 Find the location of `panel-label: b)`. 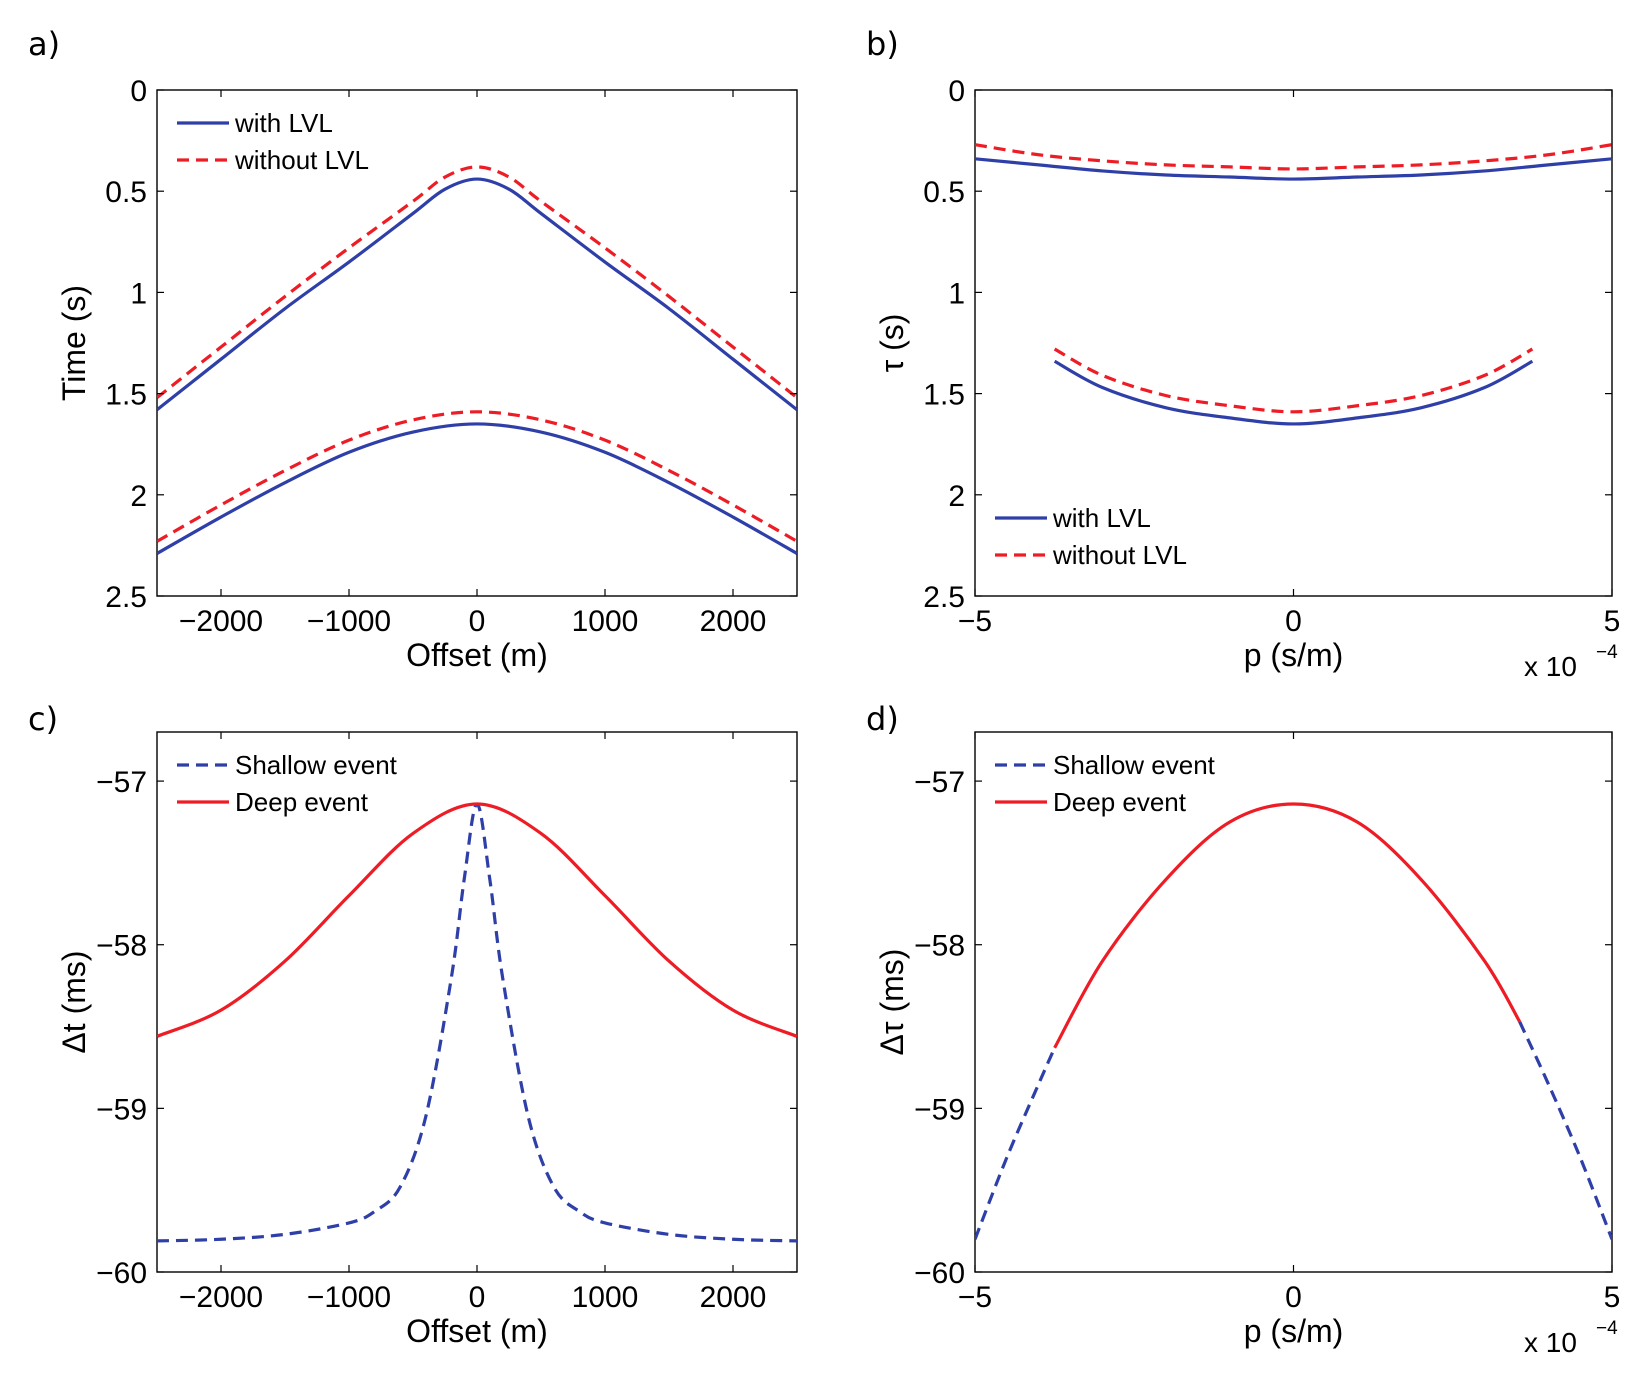

panel-label: b) is located at coordinates (882, 44).